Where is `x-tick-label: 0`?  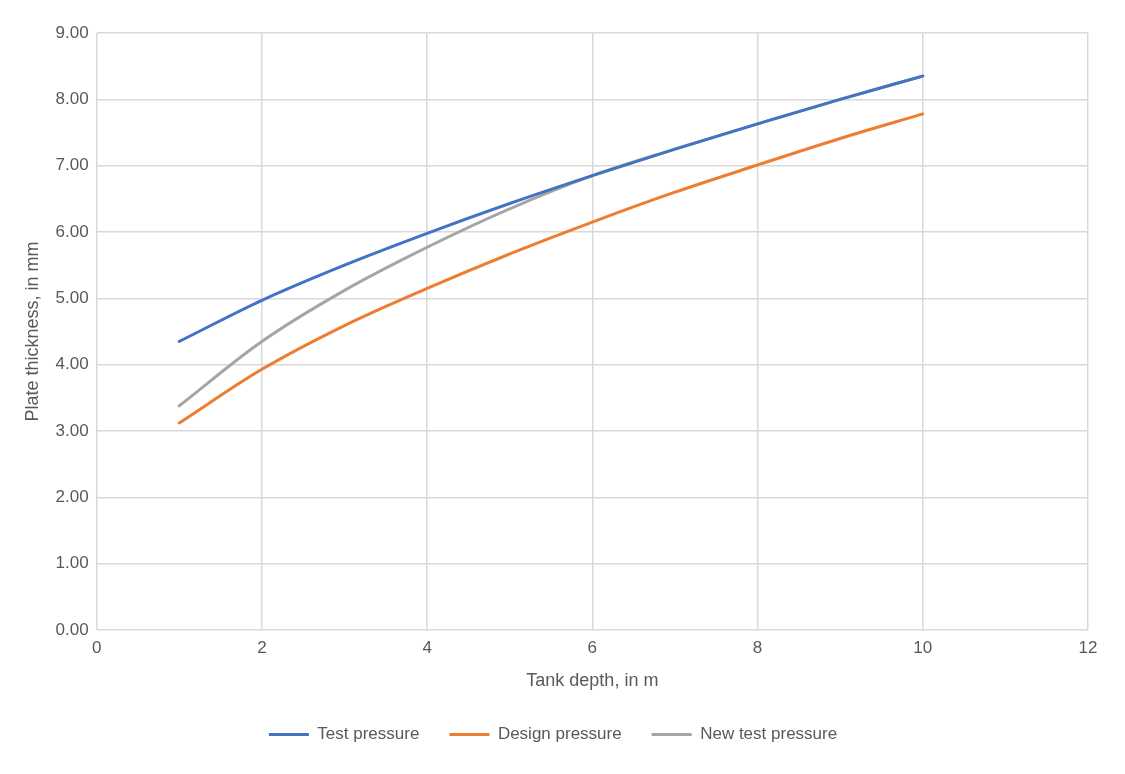
x-tick-label: 0 is located at coordinates (96, 647).